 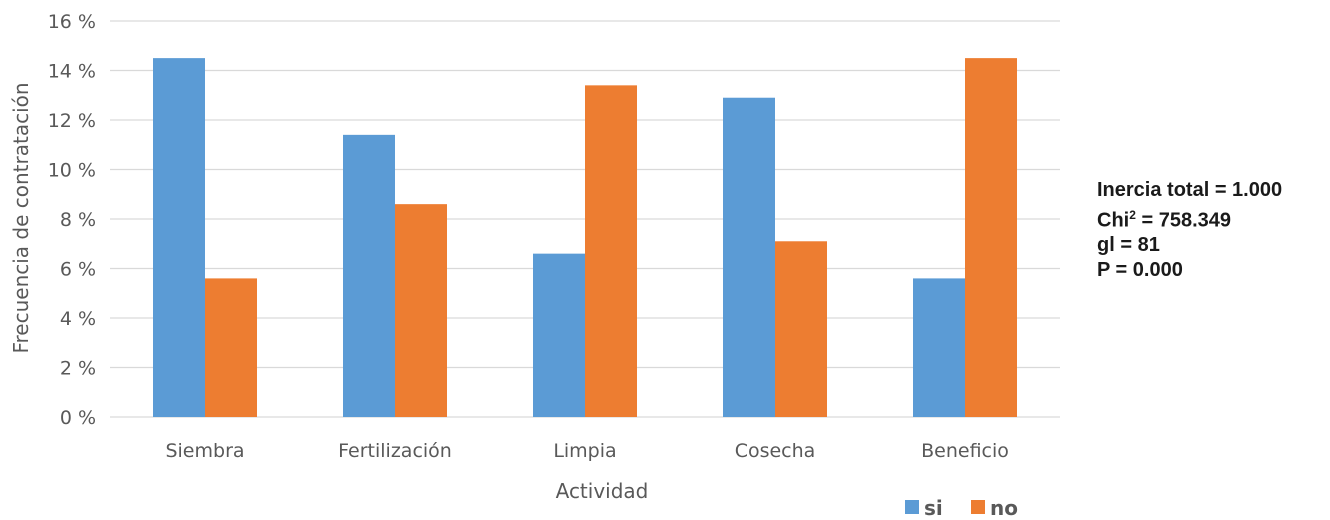 What do you see at coordinates (78, 270) in the screenshot?
I see `y-tick-label: 6 %` at bounding box center [78, 270].